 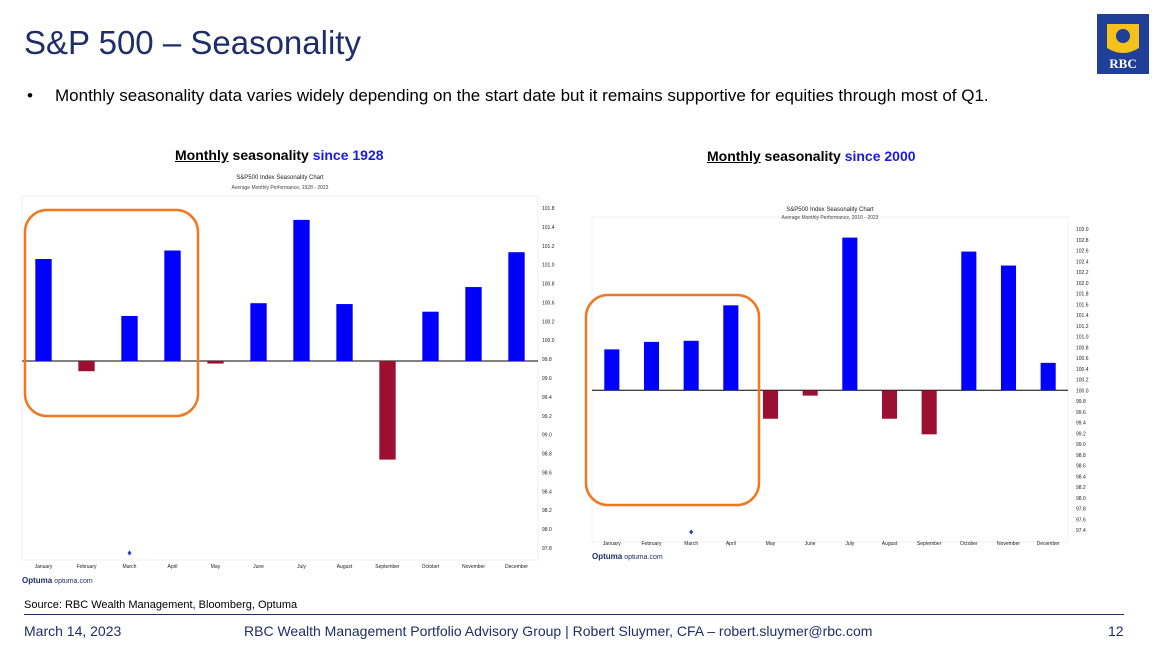 What do you see at coordinates (1082, 262) in the screenshot?
I see `y-tick-label: 102.4` at bounding box center [1082, 262].